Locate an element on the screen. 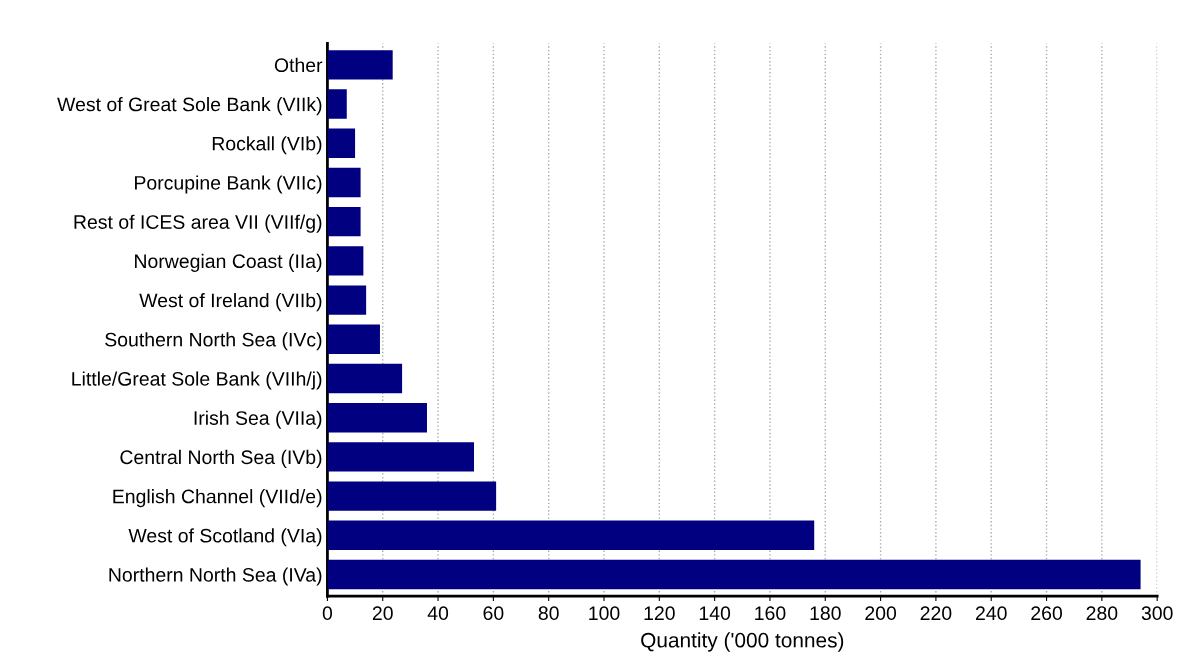 The width and height of the screenshot is (1182, 666). x-tick-label: 240 is located at coordinates (991, 613).